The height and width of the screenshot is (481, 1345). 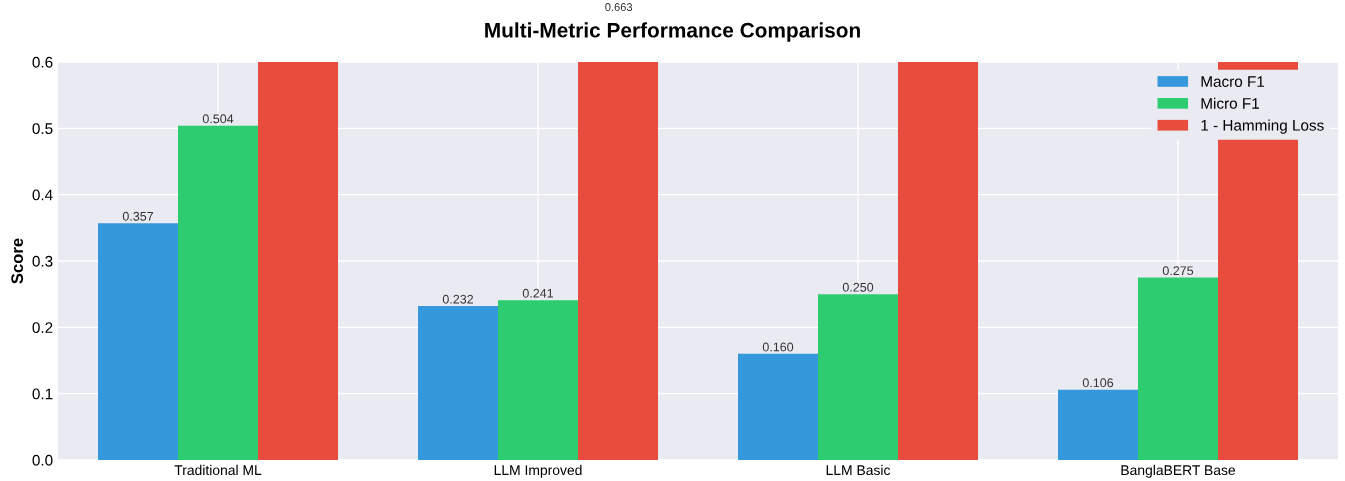 I want to click on y-tick-label: 0.0, so click(x=42, y=460).